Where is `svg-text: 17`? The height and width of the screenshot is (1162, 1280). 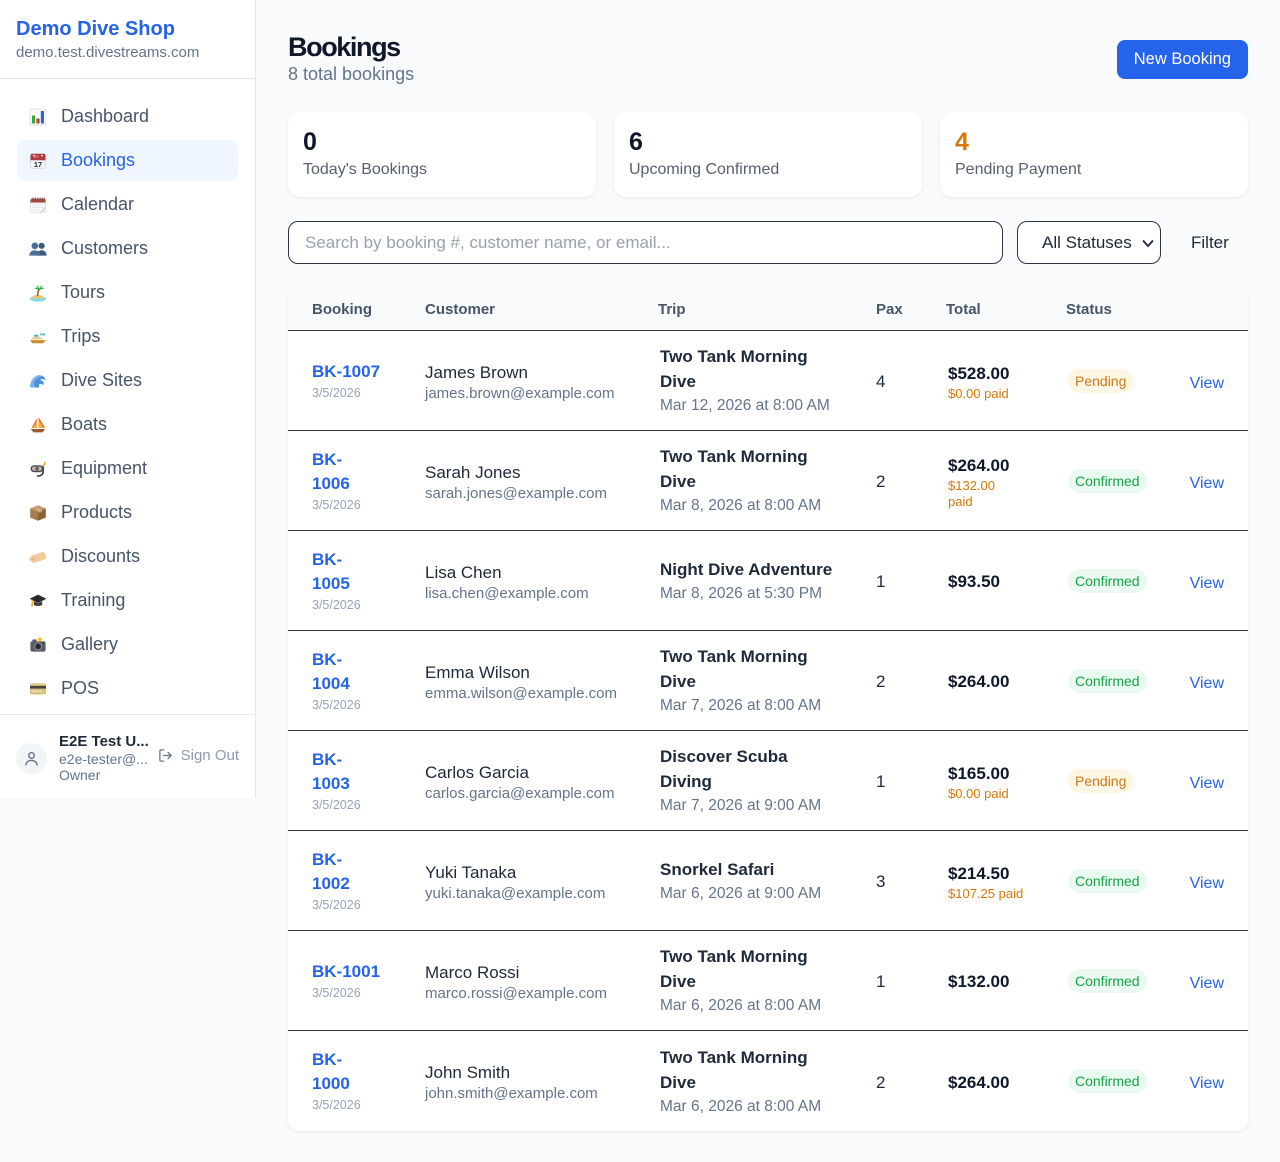 svg-text: 17 is located at coordinates (38, 163).